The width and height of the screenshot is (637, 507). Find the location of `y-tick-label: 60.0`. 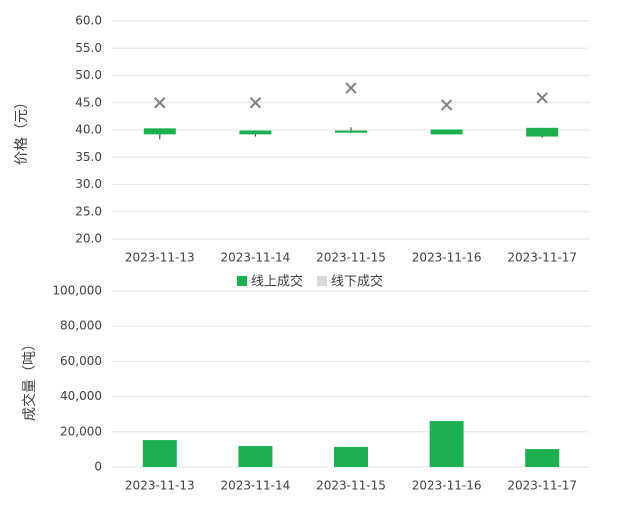

y-tick-label: 60.0 is located at coordinates (88, 21).